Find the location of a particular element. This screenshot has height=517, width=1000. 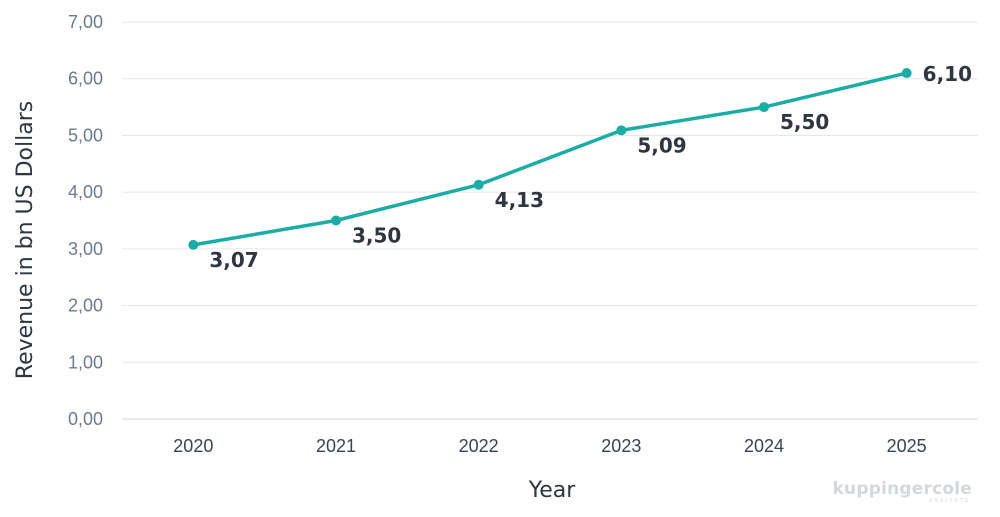

y-tick-label: 6,00 is located at coordinates (85, 79).